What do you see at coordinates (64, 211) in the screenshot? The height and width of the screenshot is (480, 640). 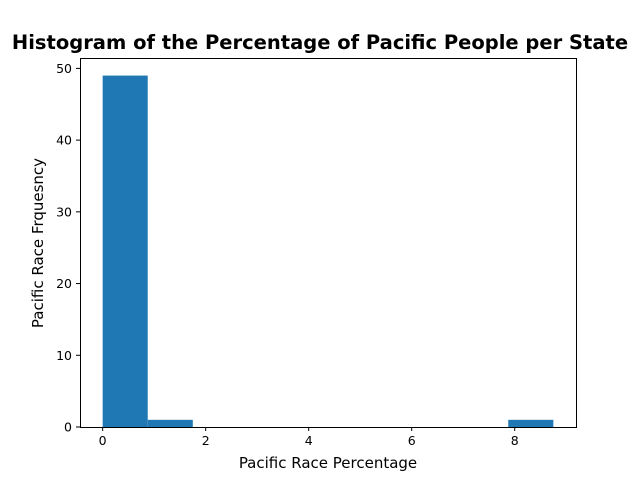 I see `y-tick-label: 30` at bounding box center [64, 211].